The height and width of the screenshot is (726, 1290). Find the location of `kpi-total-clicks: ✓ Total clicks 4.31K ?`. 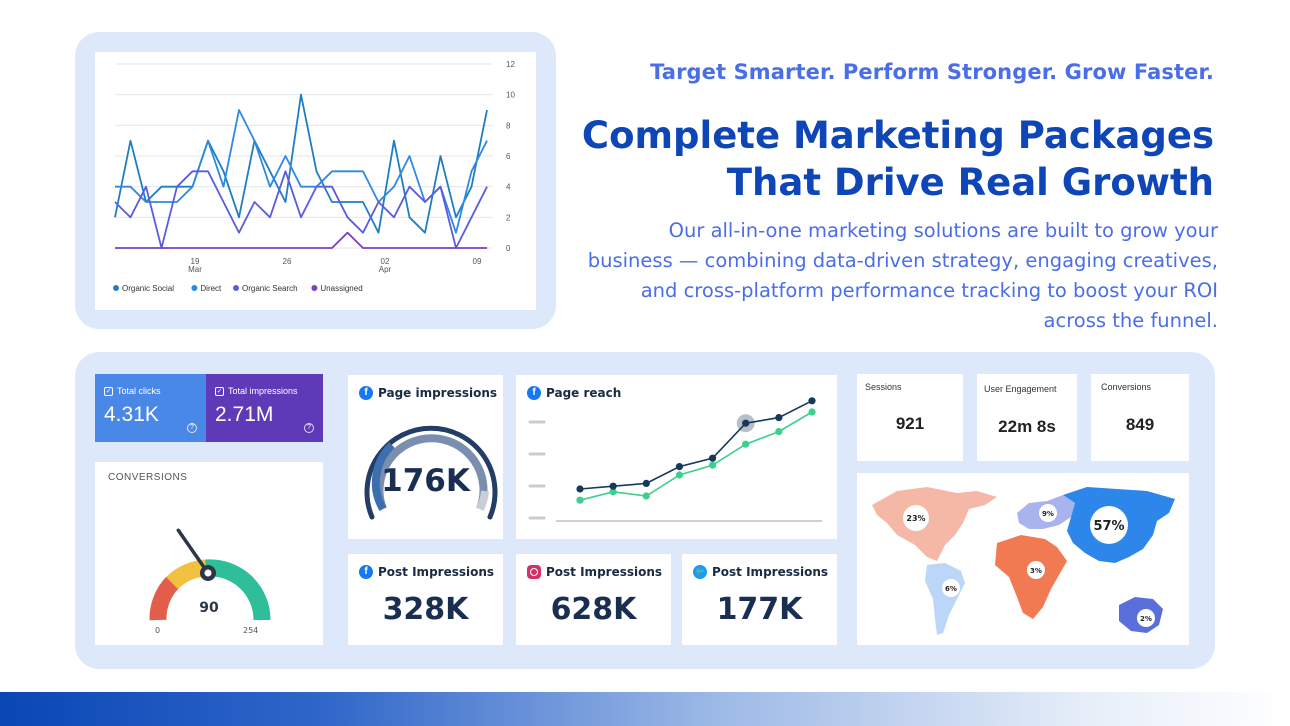

kpi-total-clicks: ✓ Total clicks 4.31K ? is located at coordinates (150, 408).